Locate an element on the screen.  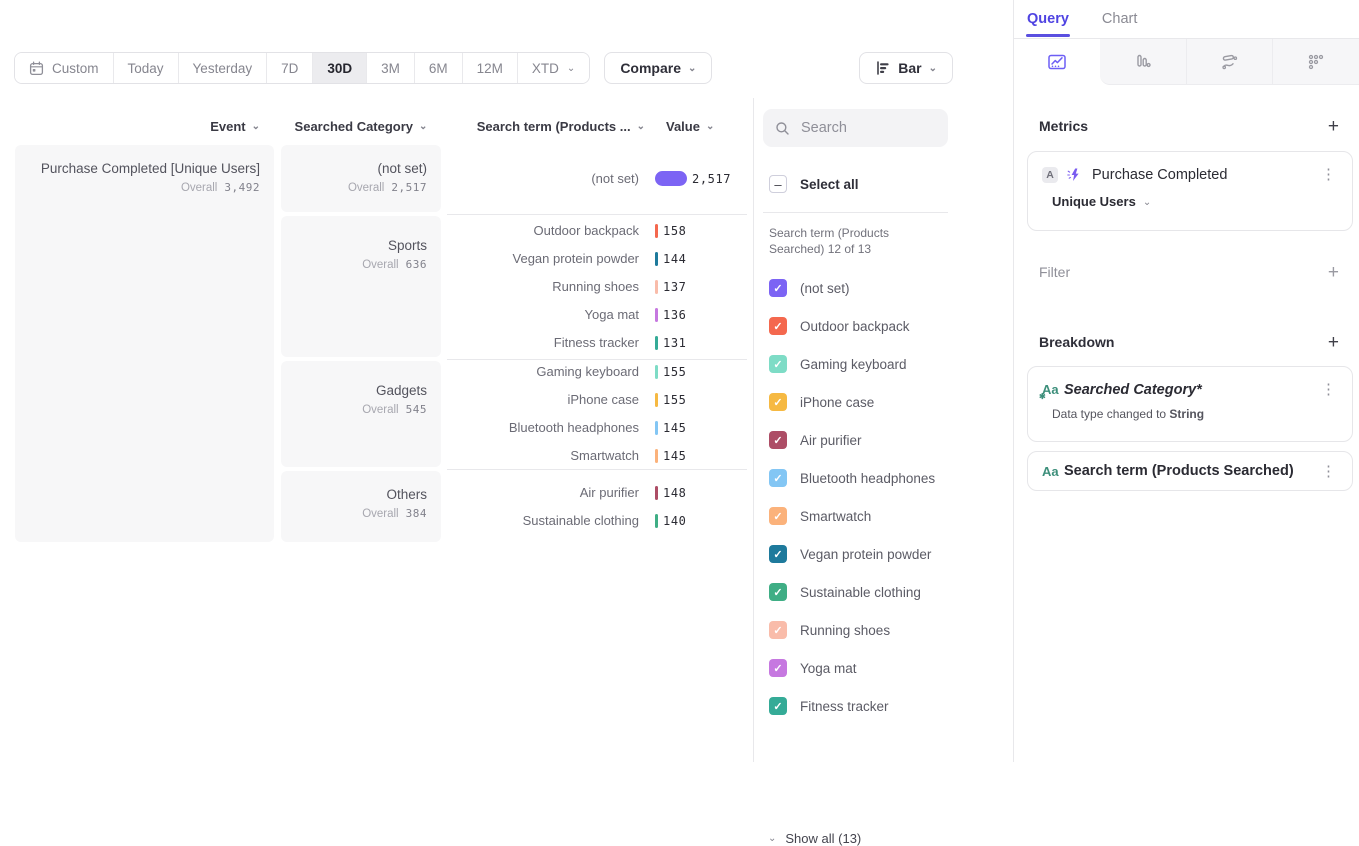
term-row-smartwatch: Smartwatch is located at coordinates (604, 455).